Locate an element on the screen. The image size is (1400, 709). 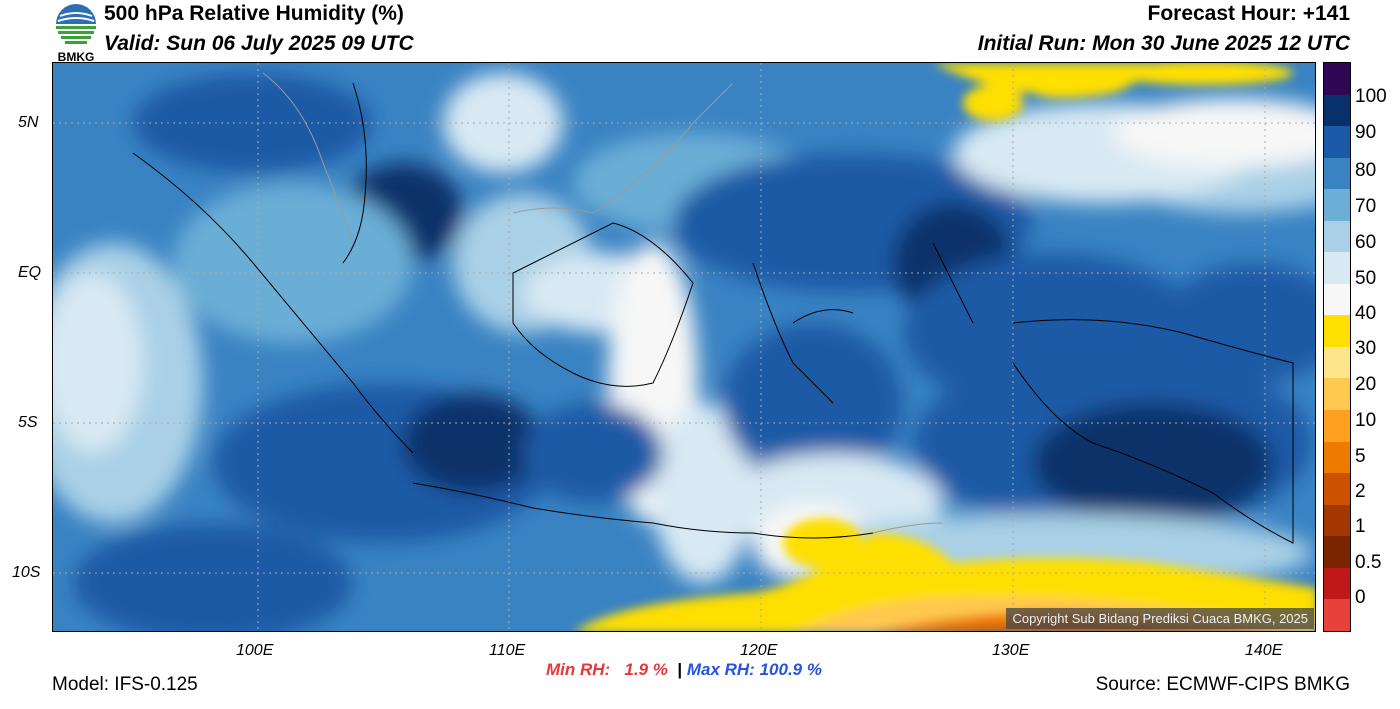
colorbar-label-30: 30 is located at coordinates (1366, 348).